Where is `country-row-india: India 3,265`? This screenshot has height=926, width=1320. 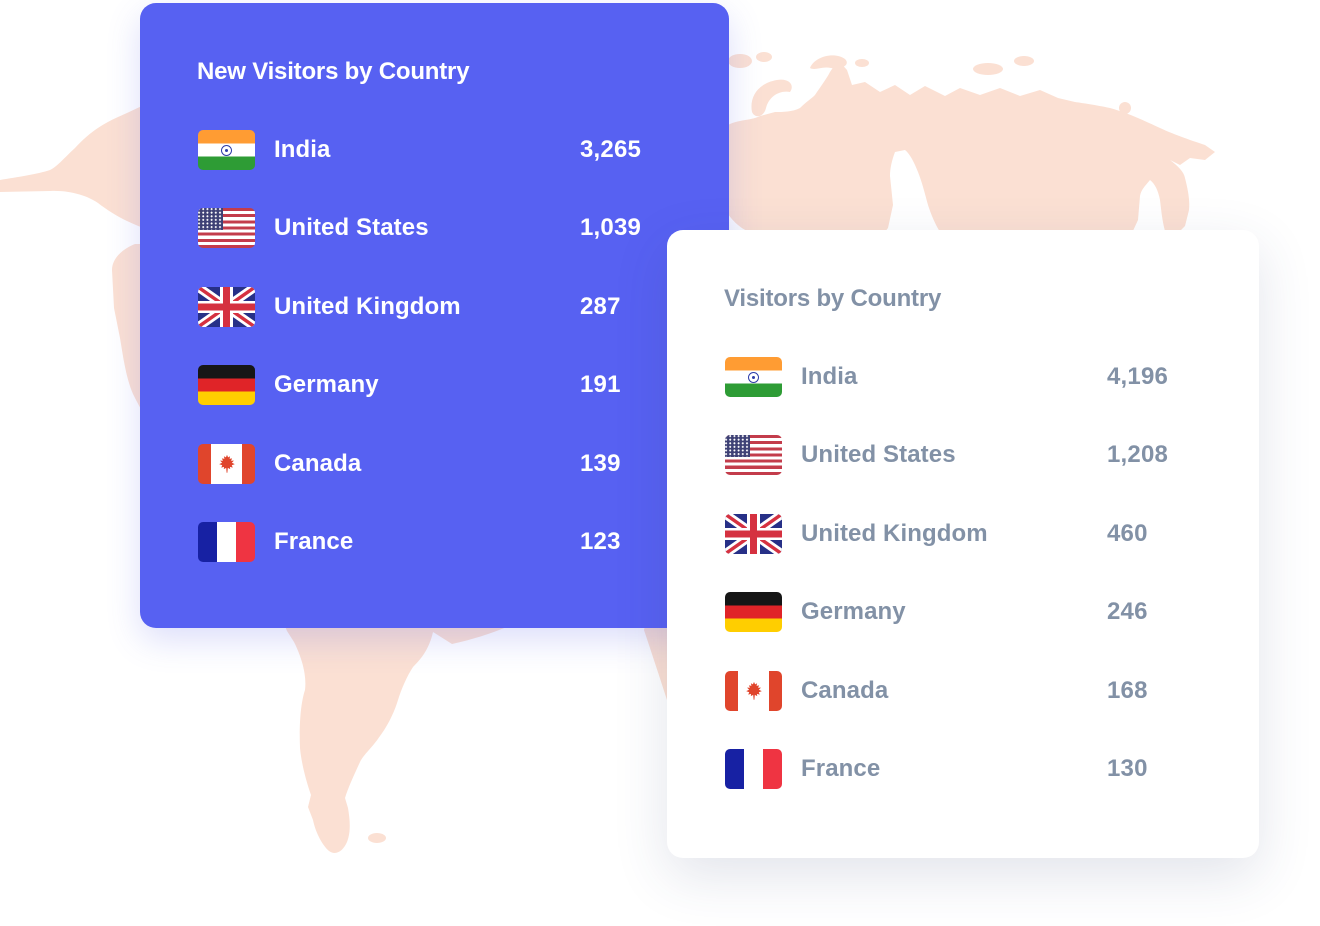
country-row-india: India 3,265 is located at coordinates (448, 150).